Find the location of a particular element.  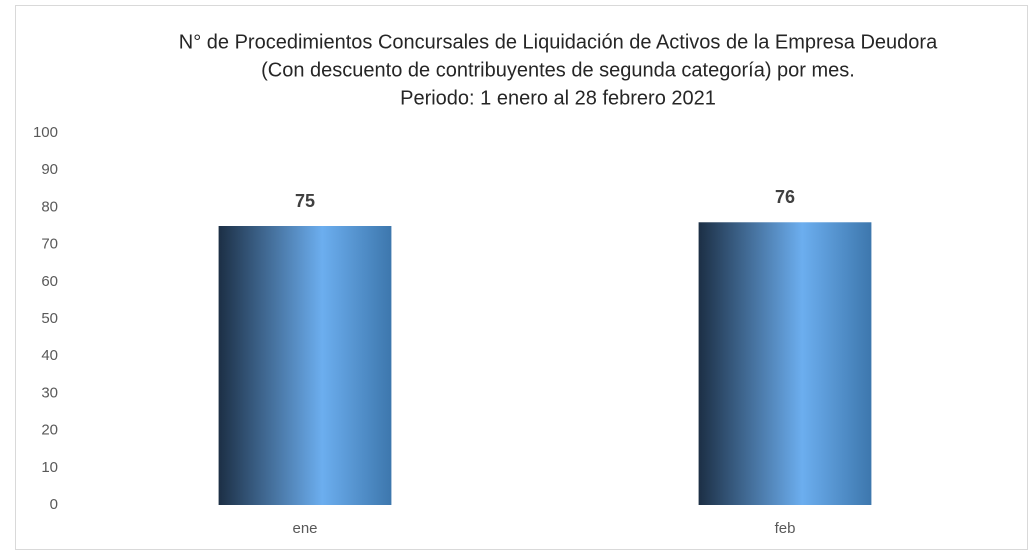

y-tick-label: 20 is located at coordinates (49, 430).